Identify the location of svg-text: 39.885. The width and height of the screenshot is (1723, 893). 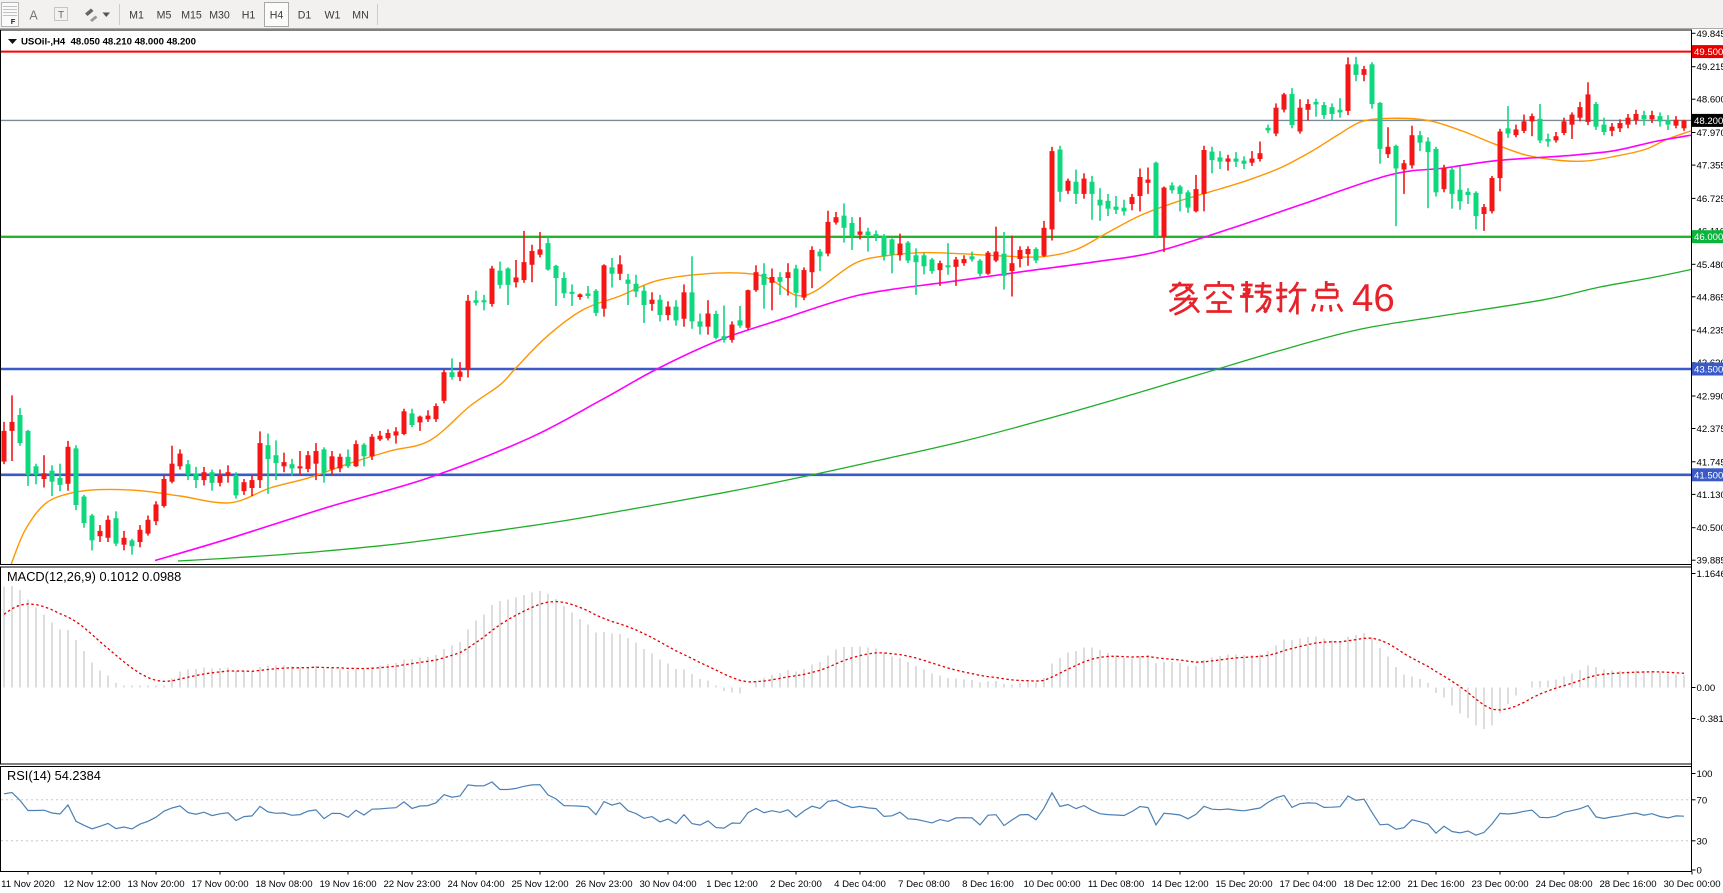
(1710, 561).